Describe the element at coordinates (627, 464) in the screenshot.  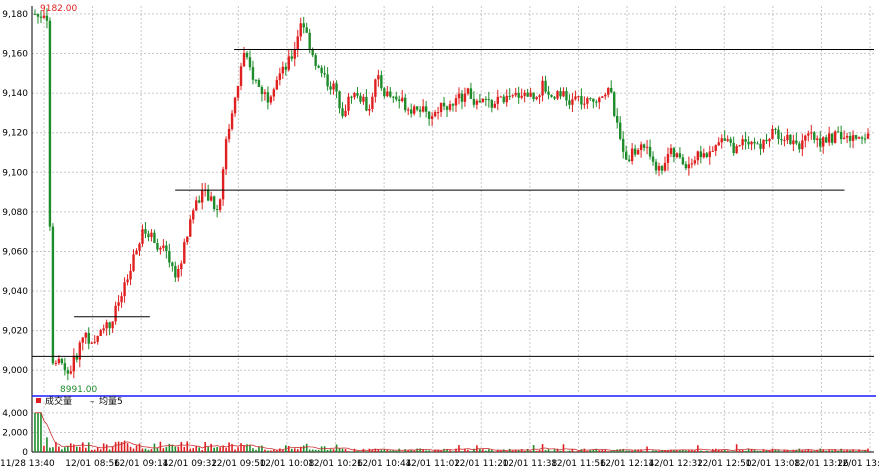
I see `time-tick-label: 12/01 12:14` at that location.